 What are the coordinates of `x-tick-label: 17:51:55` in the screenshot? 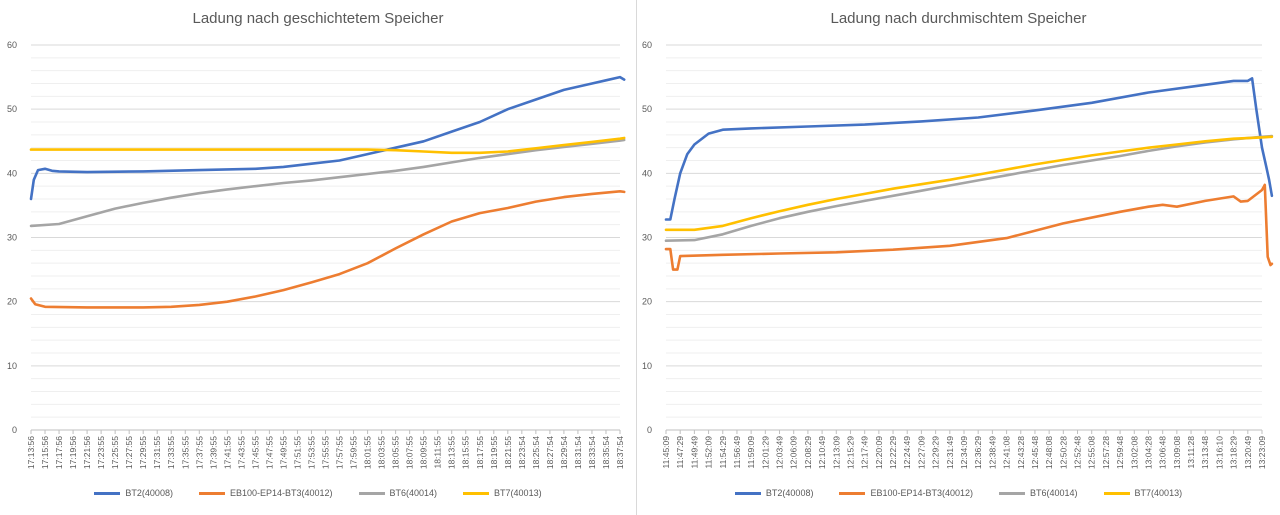 It's located at (297, 452).